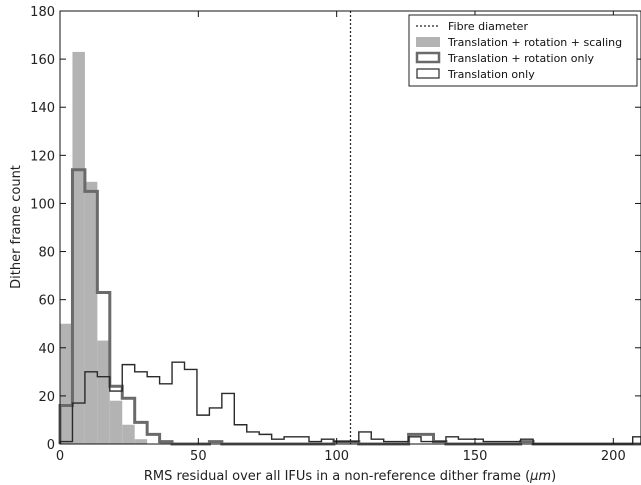 The width and height of the screenshot is (641, 485). Describe the element at coordinates (428, 42) in the screenshot. I see `legend-swatch-scaling` at that location.